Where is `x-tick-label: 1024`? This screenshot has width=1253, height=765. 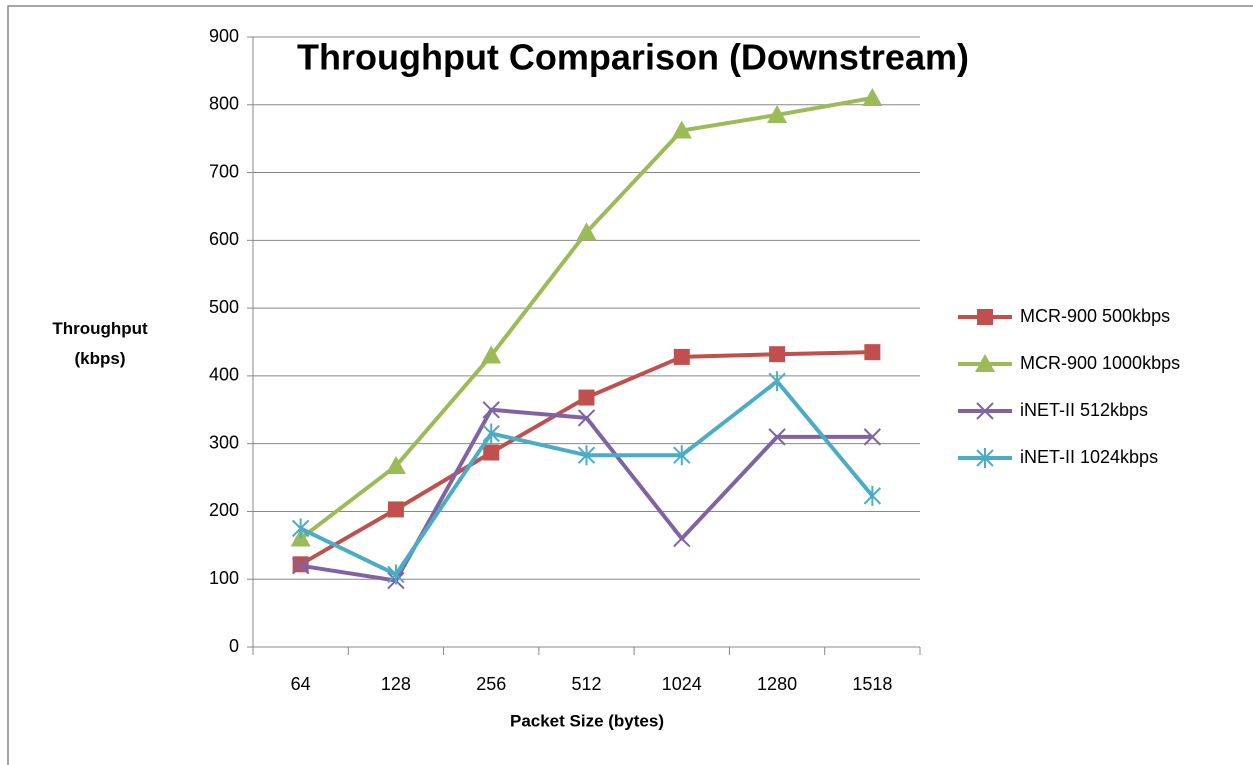
x-tick-label: 1024 is located at coordinates (682, 684).